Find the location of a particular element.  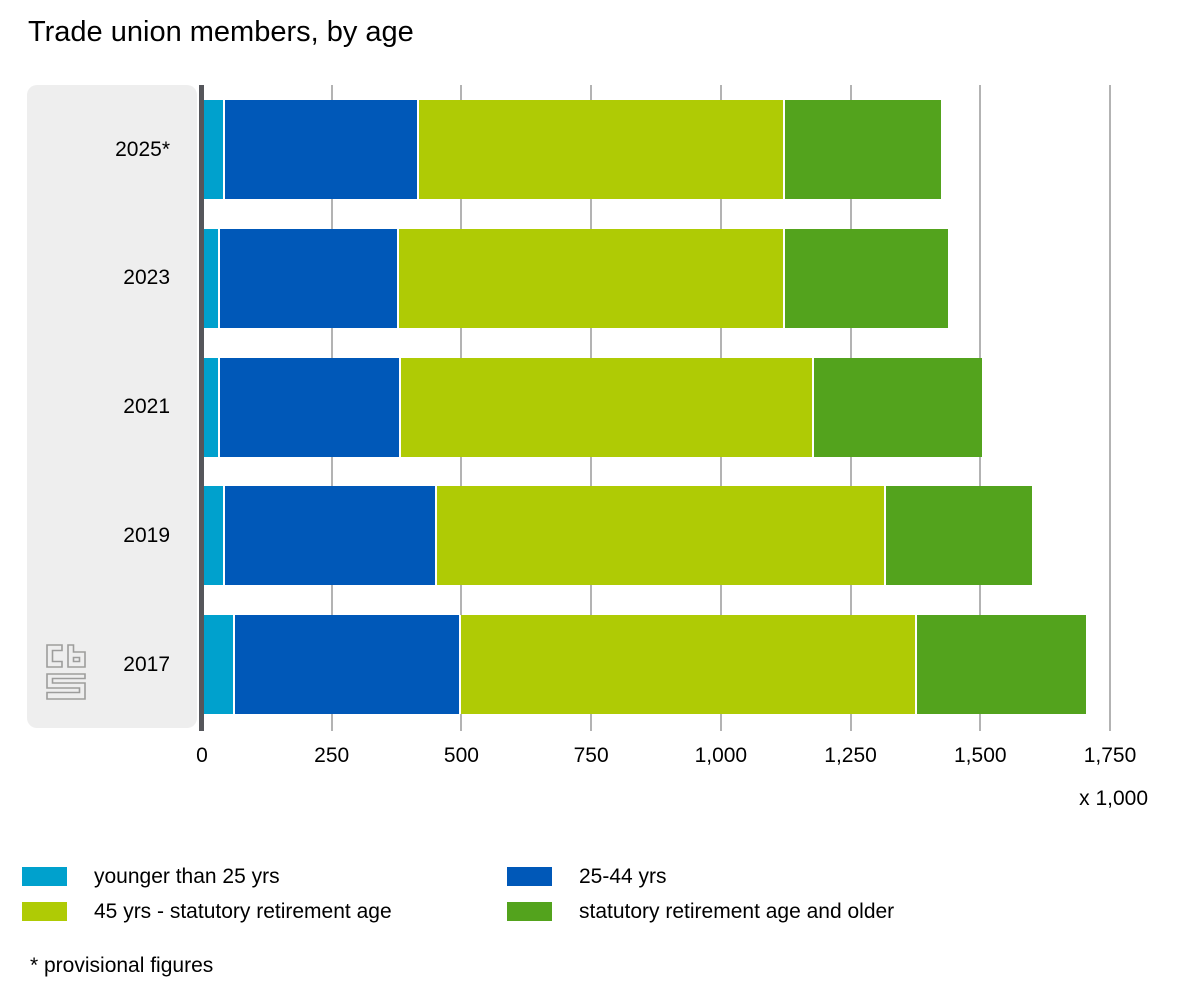

legend-item-retirement-and-older: statutory retirement age and older is located at coordinates (701, 911).